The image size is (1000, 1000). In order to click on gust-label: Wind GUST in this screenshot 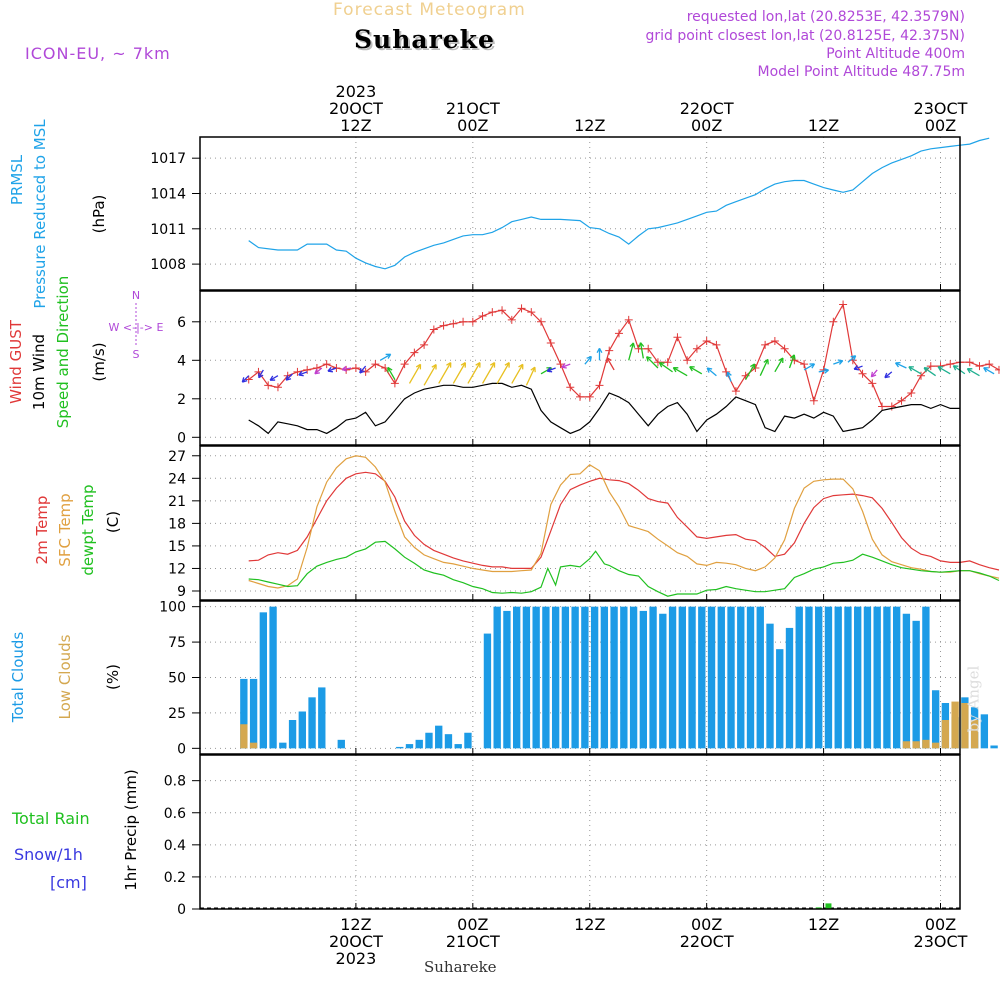, I will do `click(16, 361)`.